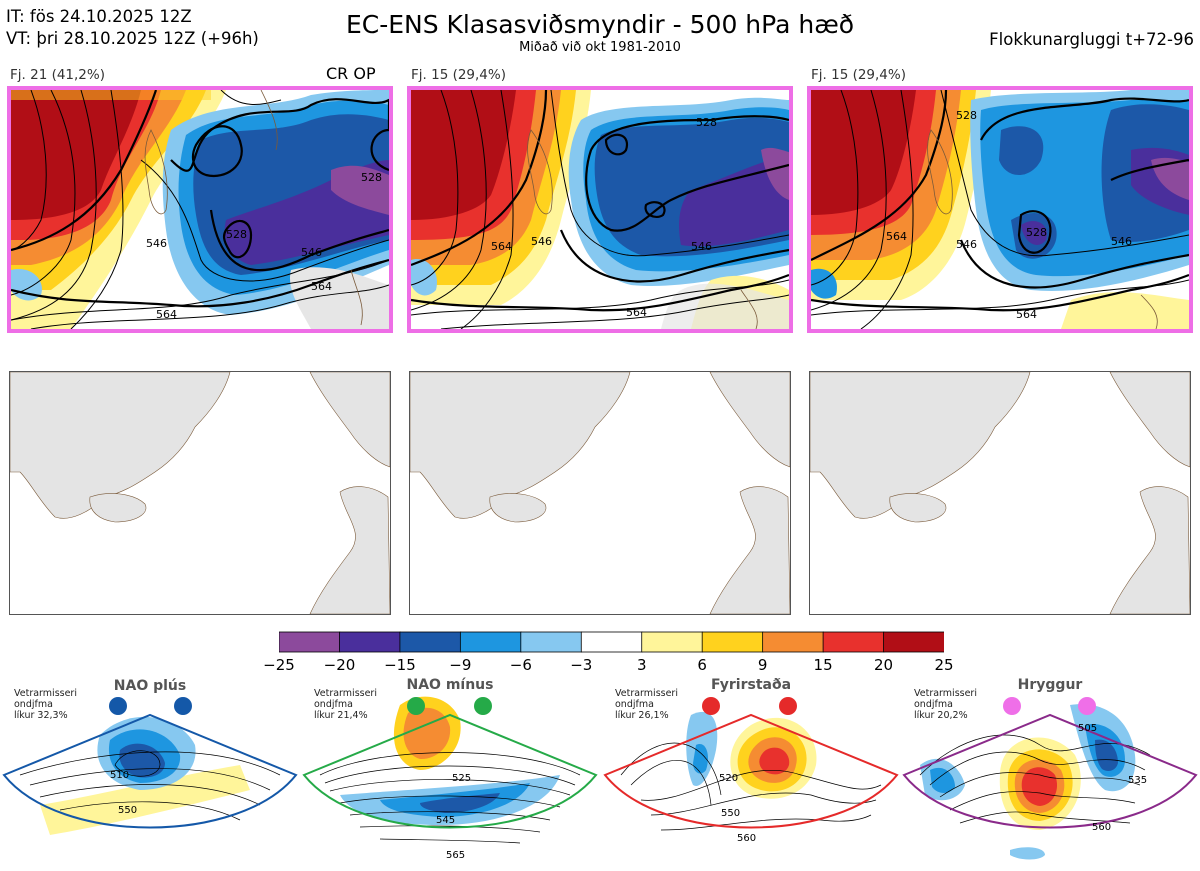 This screenshot has width=1200, height=871. What do you see at coordinates (450, 685) in the screenshot?
I see `regime-title: NAO mínus` at bounding box center [450, 685].